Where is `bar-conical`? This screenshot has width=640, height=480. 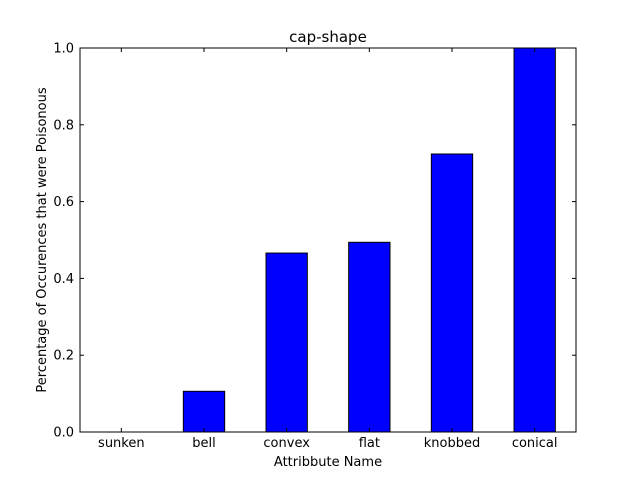
bar-conical is located at coordinates (534, 240).